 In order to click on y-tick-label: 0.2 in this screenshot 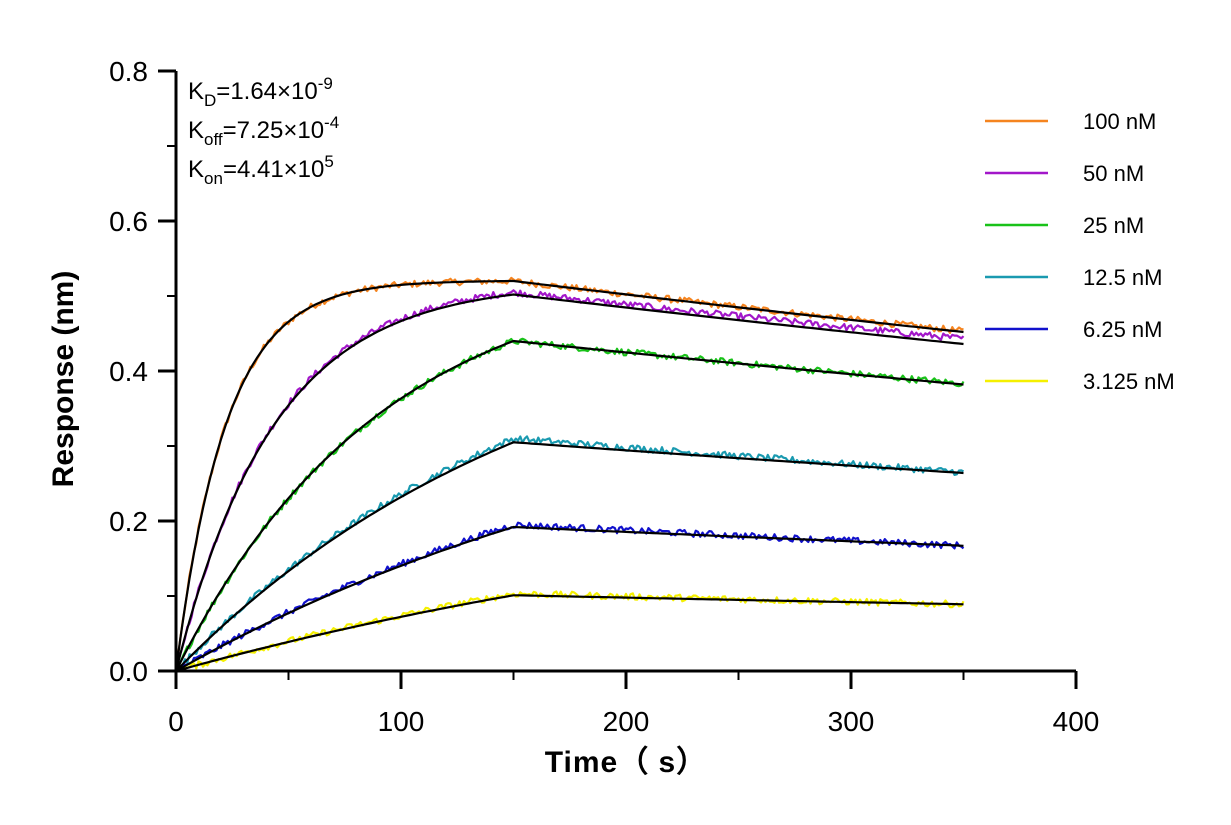, I will do `click(128, 521)`.